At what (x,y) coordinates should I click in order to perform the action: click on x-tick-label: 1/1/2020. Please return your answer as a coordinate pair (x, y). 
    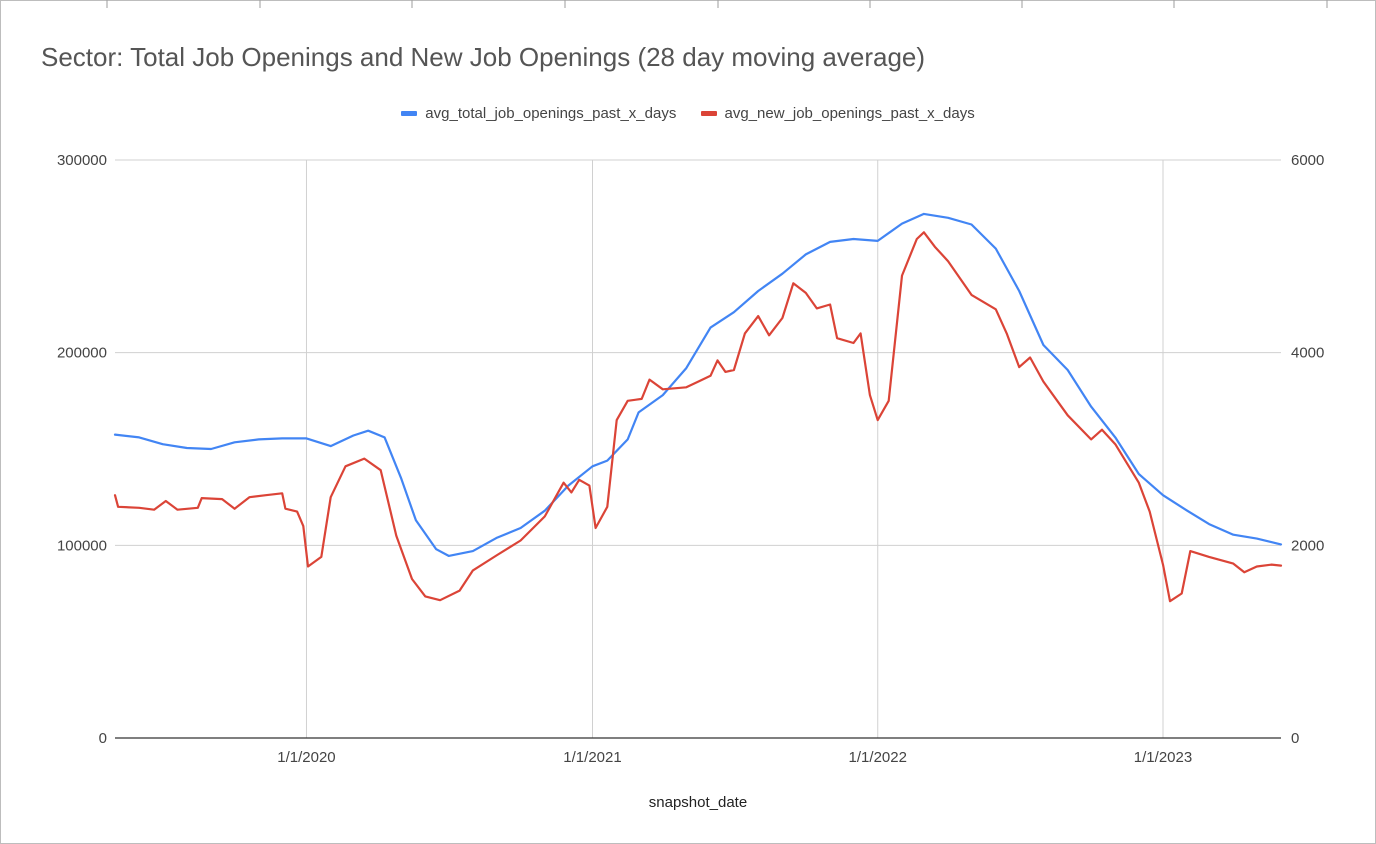
    Looking at the image, I should click on (306, 757).